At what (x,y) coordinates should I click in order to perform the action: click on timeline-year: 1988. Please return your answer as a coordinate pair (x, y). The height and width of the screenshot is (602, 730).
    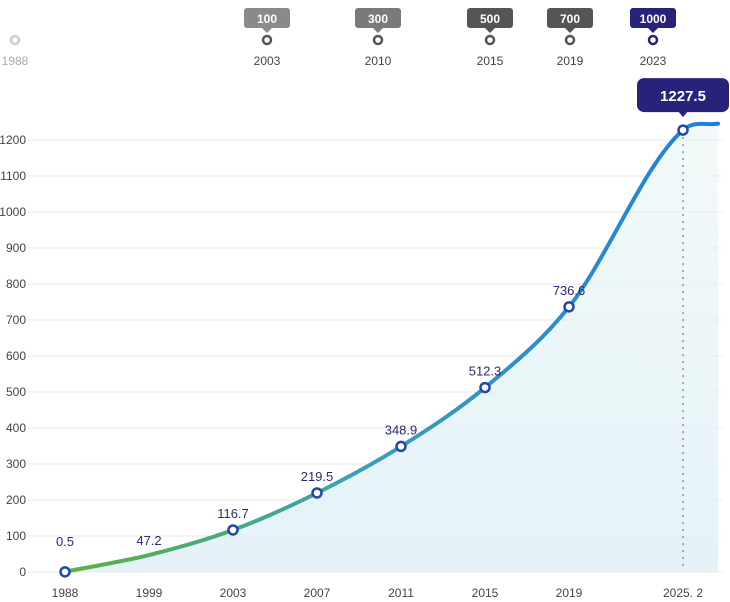
    Looking at the image, I should click on (15, 61).